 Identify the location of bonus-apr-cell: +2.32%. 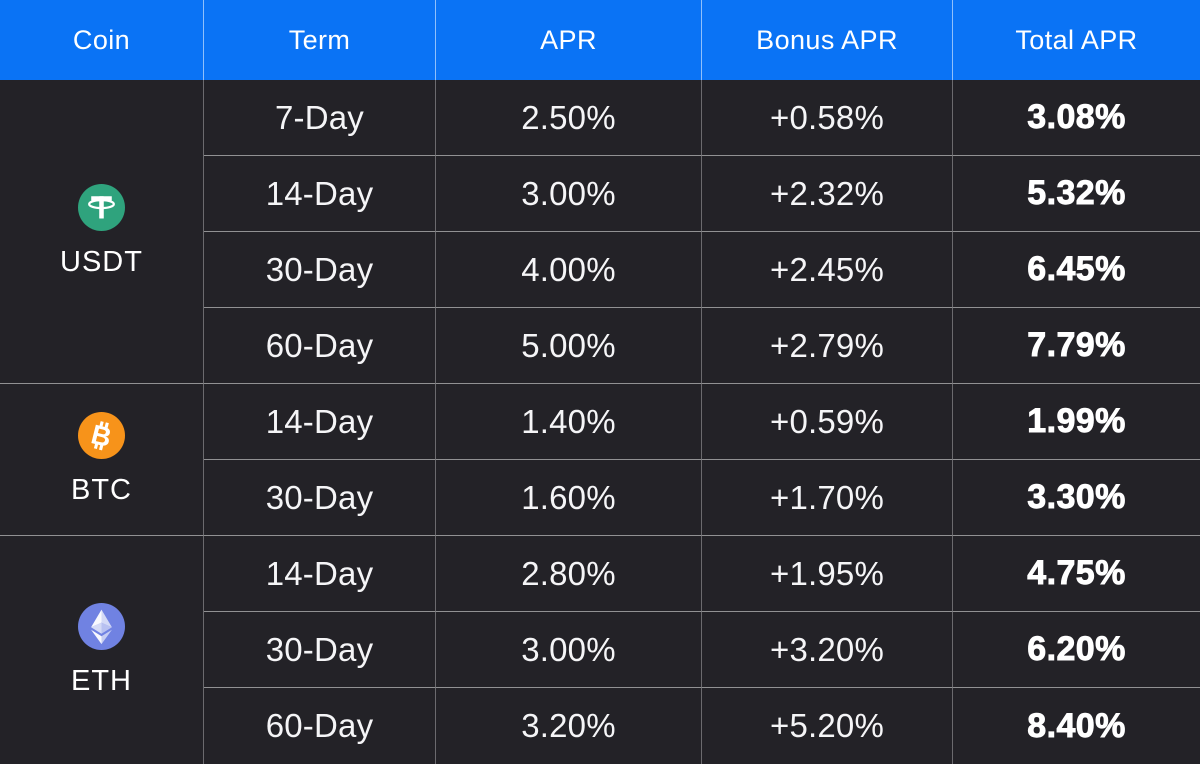
(827, 194).